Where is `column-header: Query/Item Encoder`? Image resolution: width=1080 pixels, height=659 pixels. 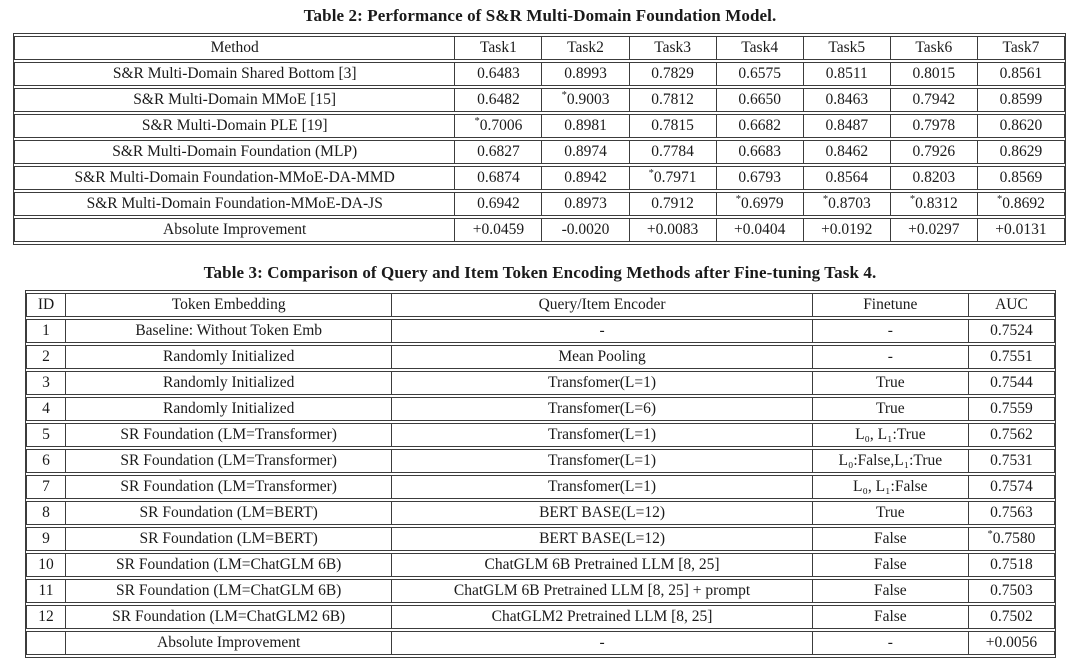
column-header: Query/Item Encoder is located at coordinates (602, 305).